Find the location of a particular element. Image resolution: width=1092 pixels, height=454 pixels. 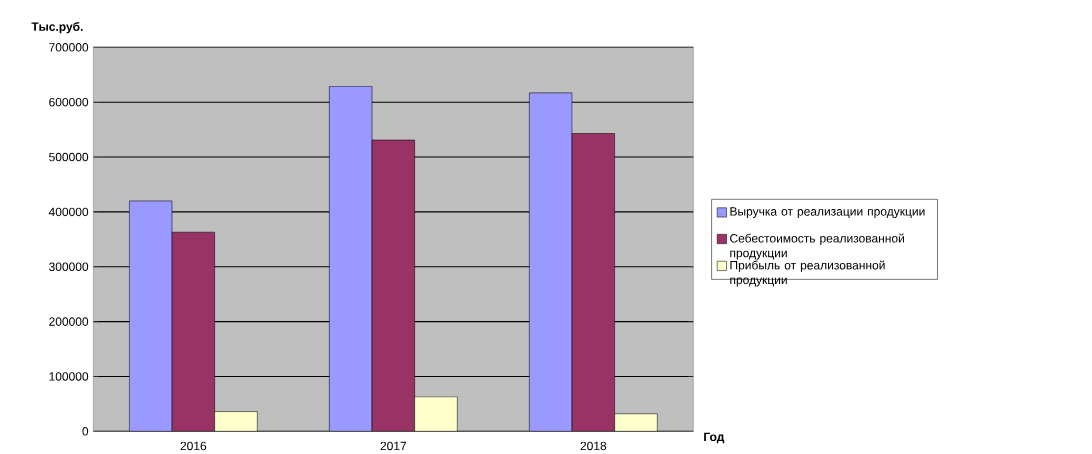

y-tick-label: 300000 is located at coordinates (69, 267).